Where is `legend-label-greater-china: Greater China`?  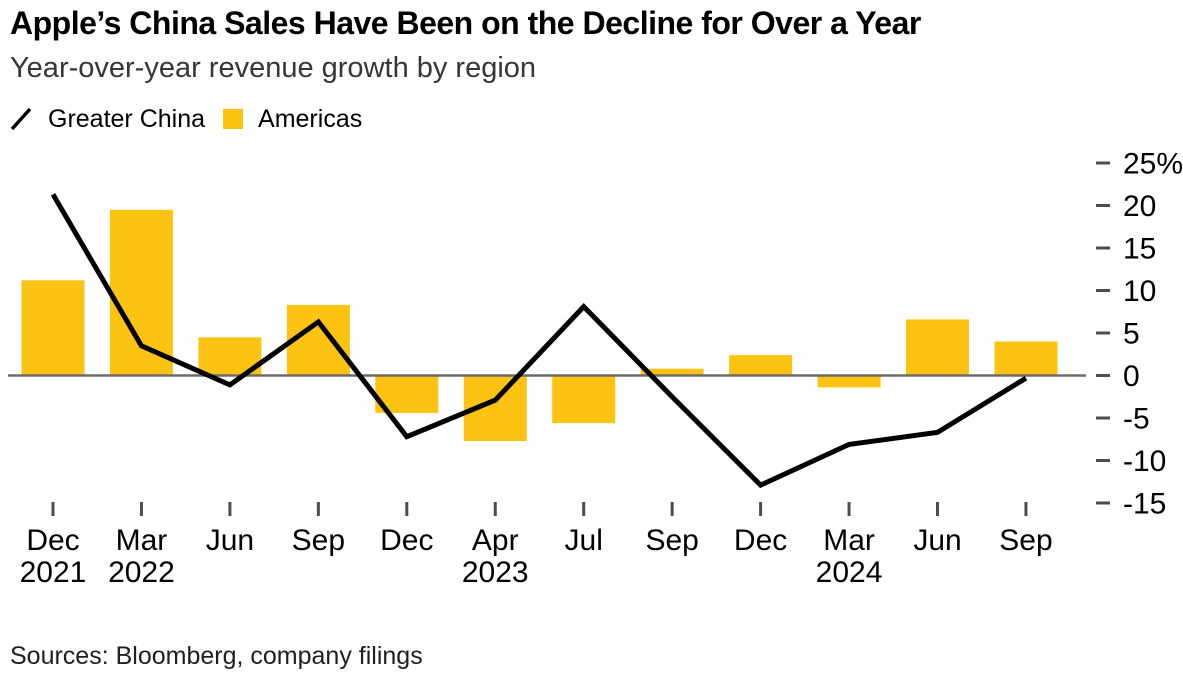
legend-label-greater-china: Greater China is located at coordinates (127, 118).